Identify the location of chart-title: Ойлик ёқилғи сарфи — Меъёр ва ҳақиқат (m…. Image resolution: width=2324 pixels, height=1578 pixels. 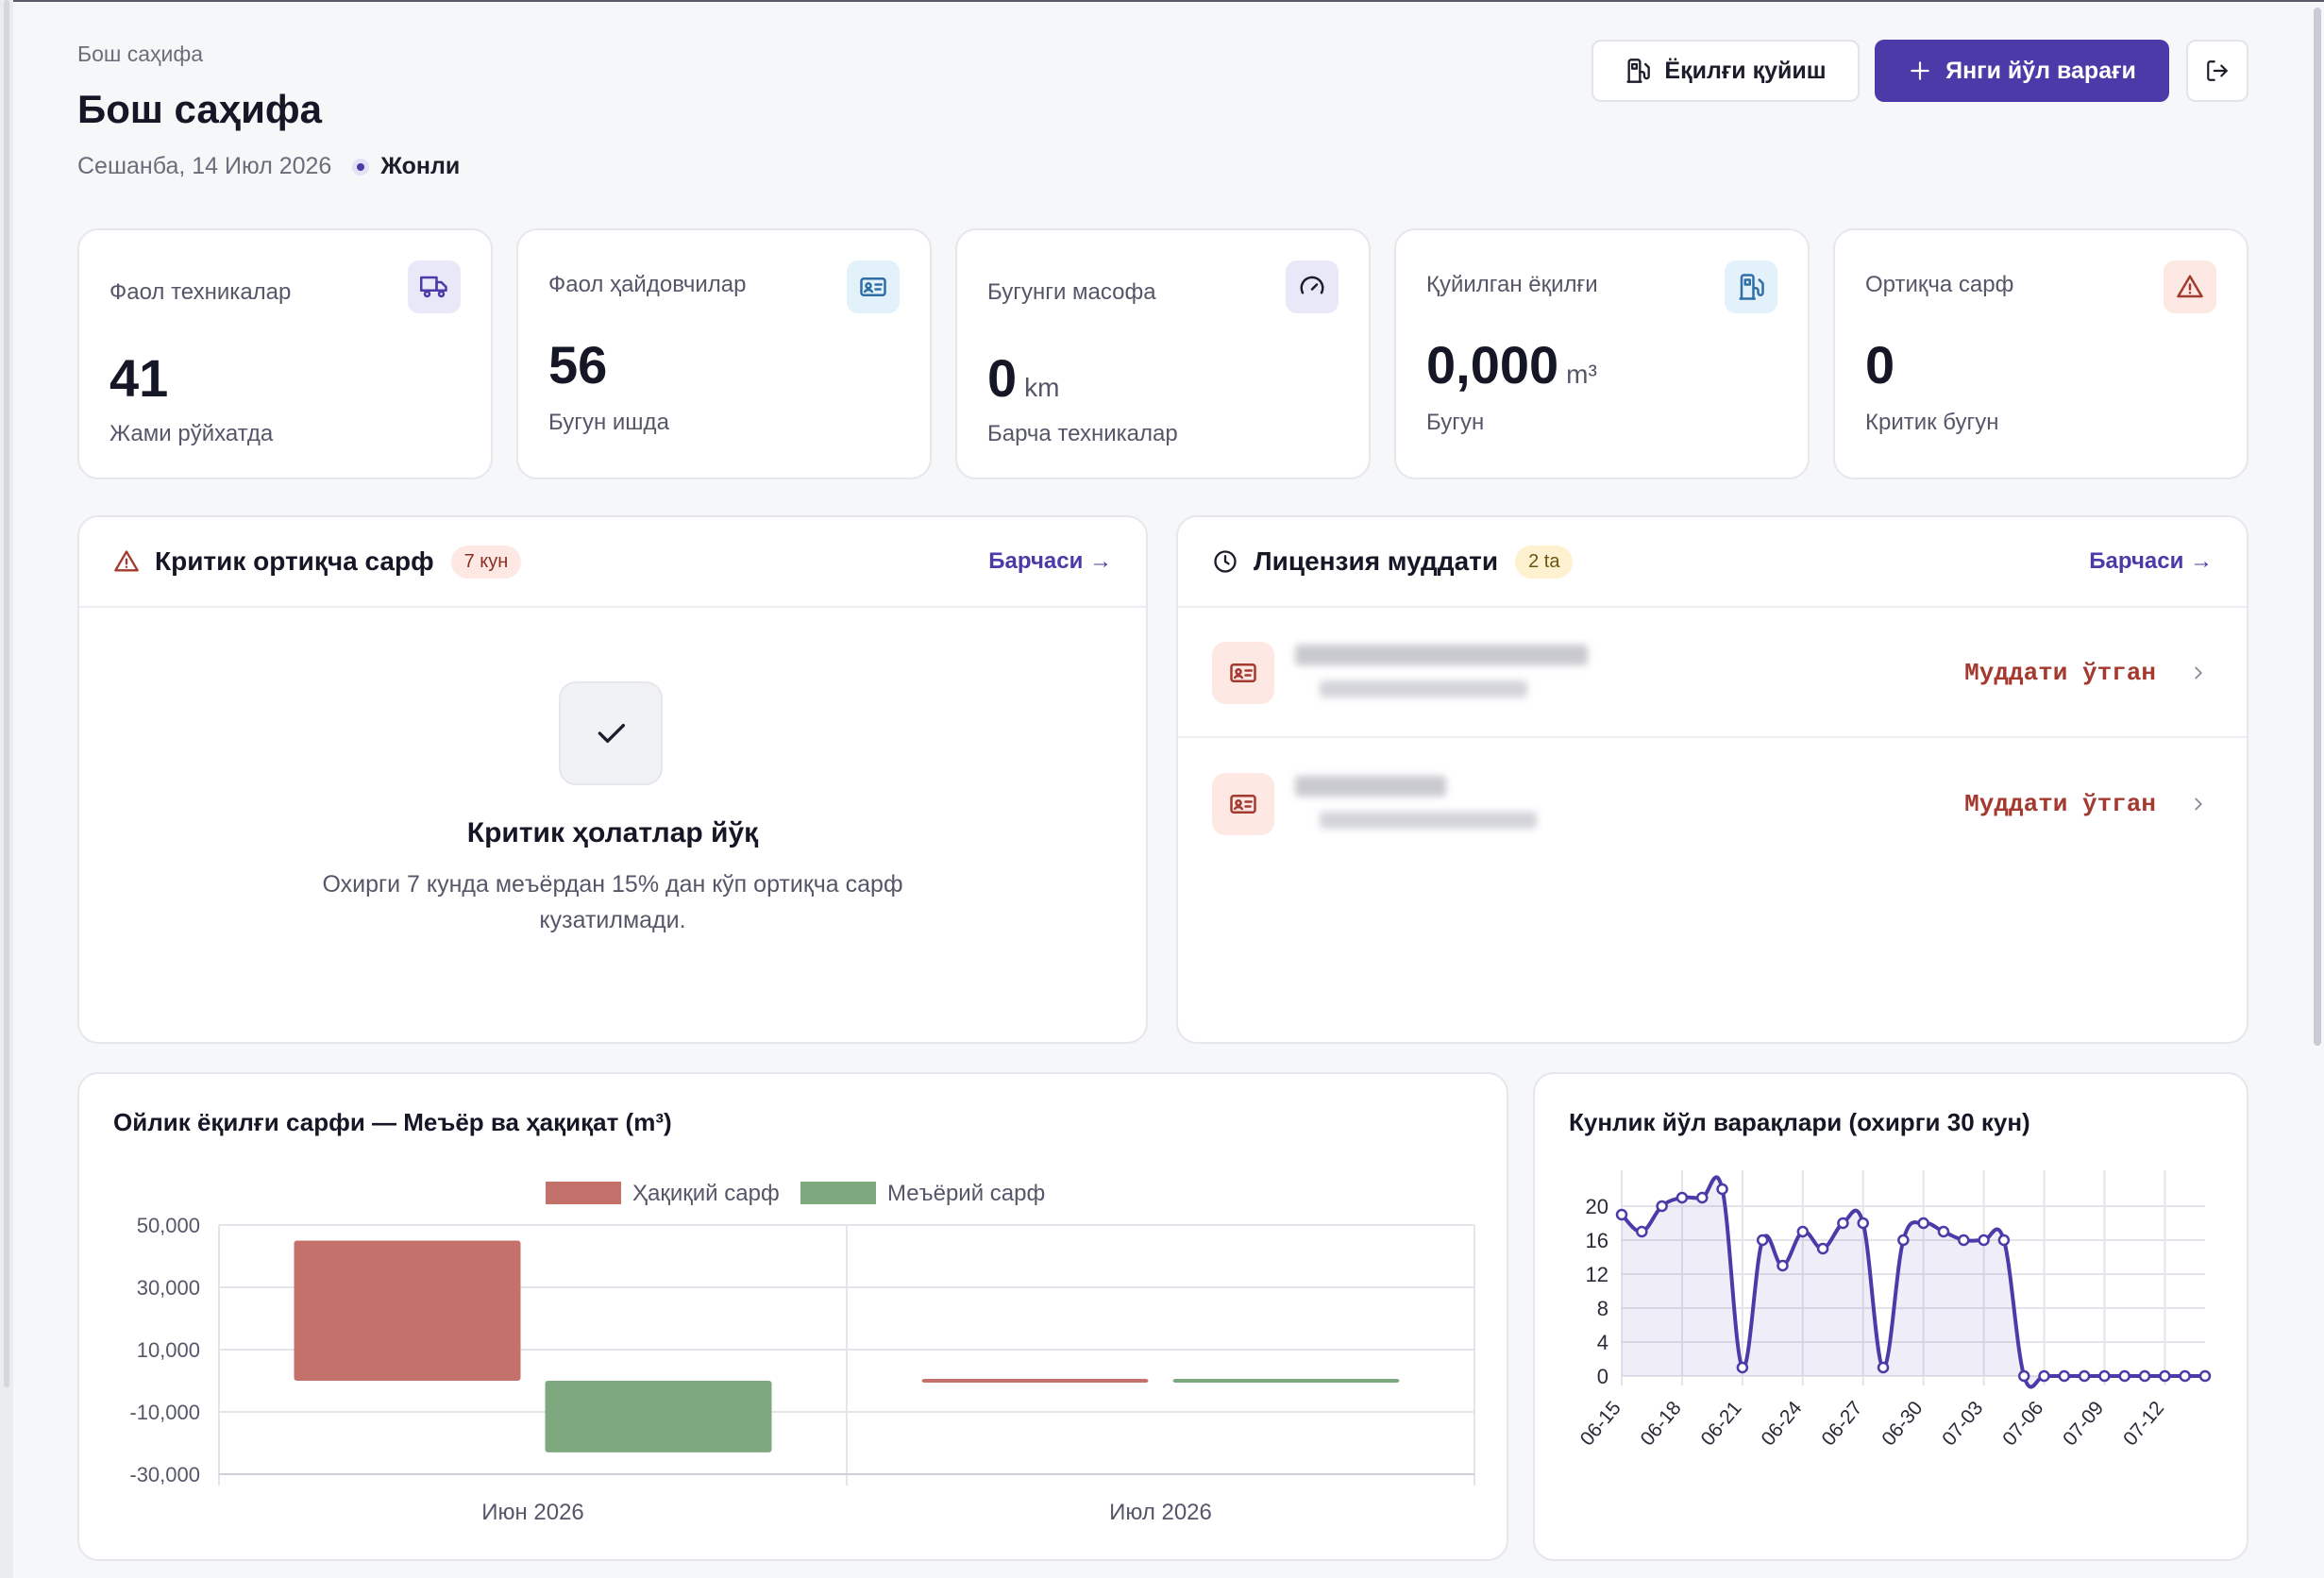
(392, 1122).